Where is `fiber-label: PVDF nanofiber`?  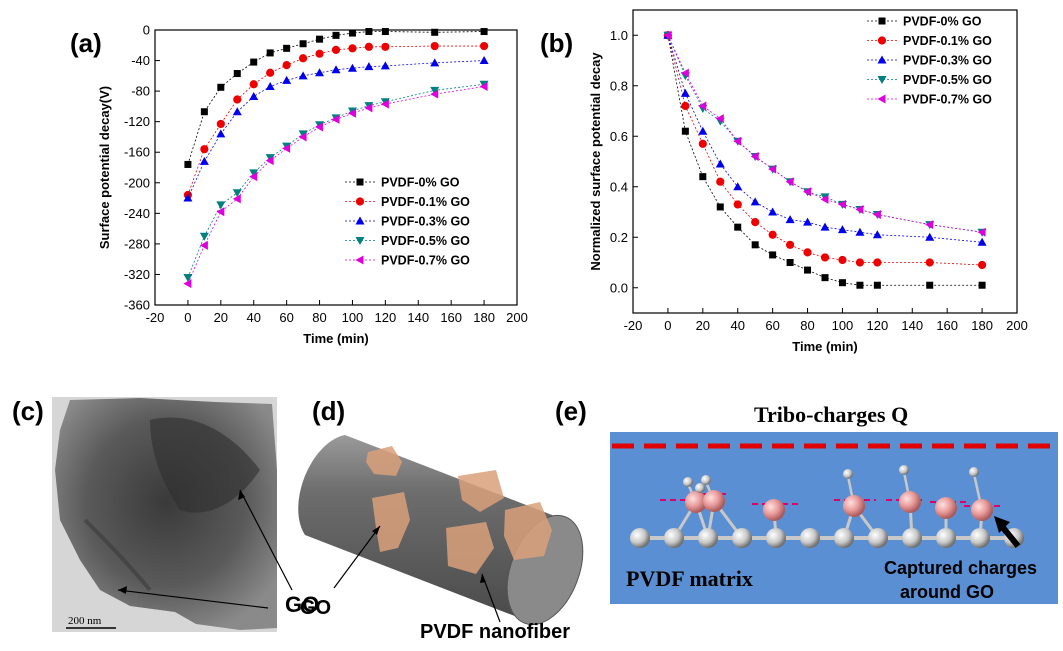
fiber-label: PVDF nanofiber is located at coordinates (495, 632).